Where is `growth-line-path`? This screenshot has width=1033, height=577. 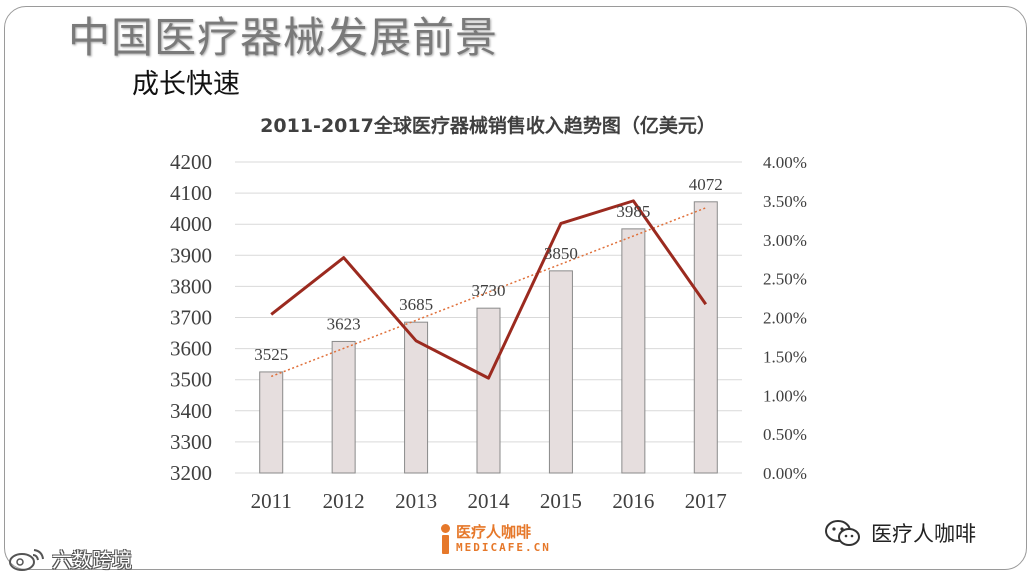 growth-line-path is located at coordinates (489, 289).